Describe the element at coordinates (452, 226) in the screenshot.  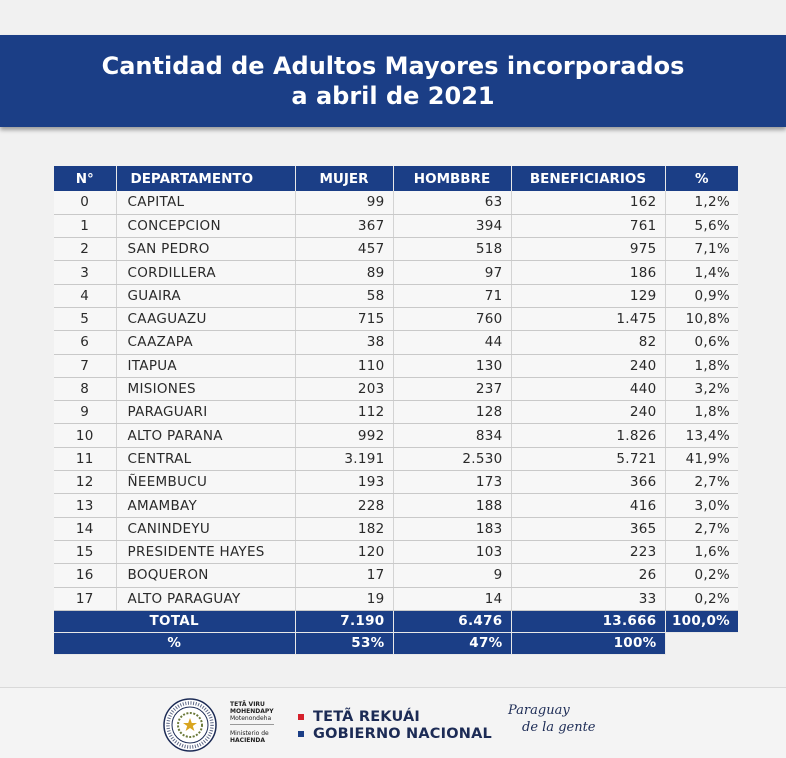
I see `row-hombre: 394` at that location.